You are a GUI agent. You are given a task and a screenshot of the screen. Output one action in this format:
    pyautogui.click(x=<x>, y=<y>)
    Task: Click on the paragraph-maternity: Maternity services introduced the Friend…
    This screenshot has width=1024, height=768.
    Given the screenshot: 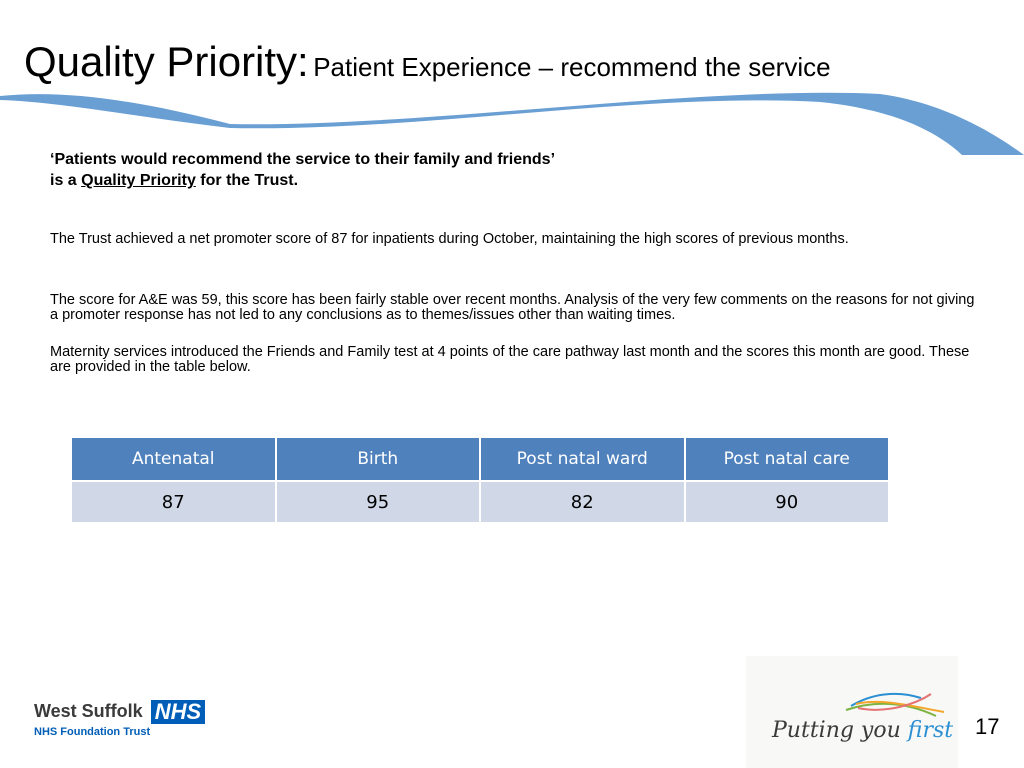 What is the action you would take?
    pyautogui.click(x=510, y=359)
    